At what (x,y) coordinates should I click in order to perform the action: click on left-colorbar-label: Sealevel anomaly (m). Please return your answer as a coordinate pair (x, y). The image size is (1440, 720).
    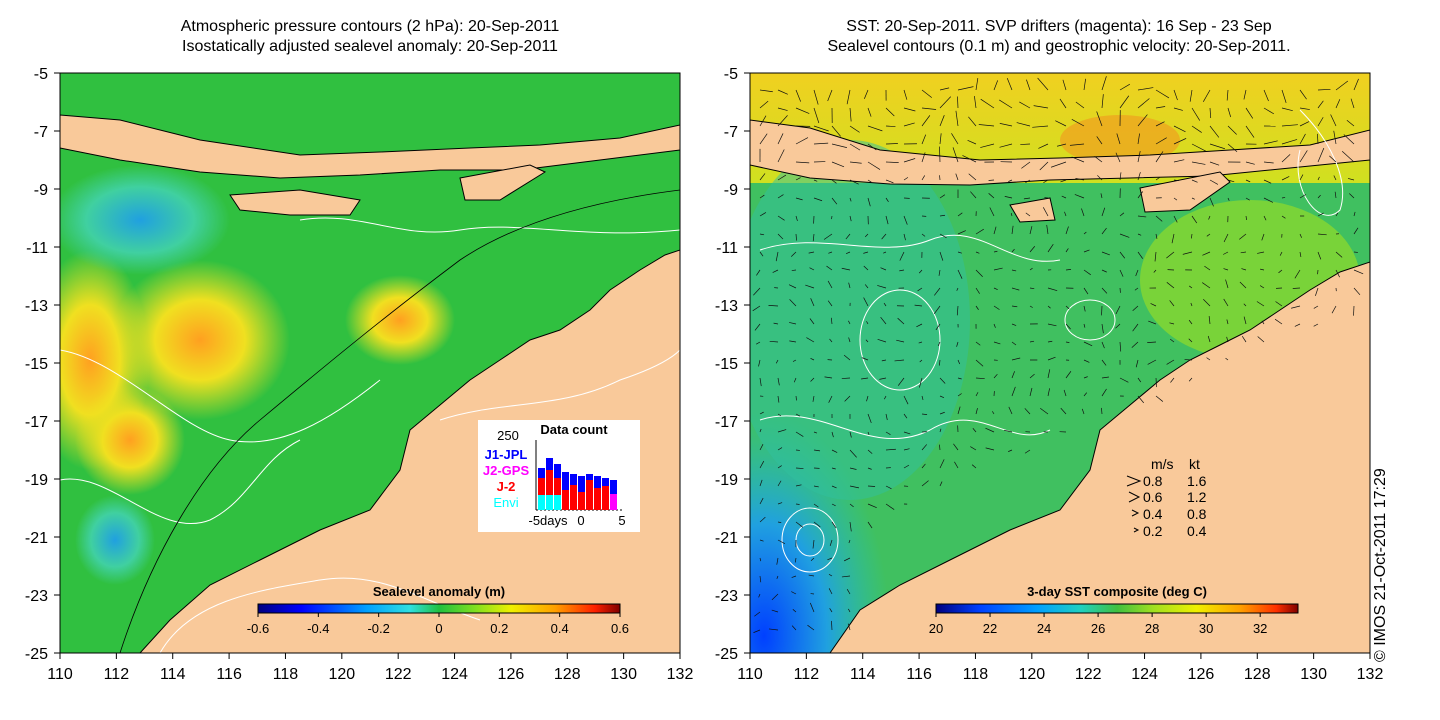
    Looking at the image, I should click on (439, 591).